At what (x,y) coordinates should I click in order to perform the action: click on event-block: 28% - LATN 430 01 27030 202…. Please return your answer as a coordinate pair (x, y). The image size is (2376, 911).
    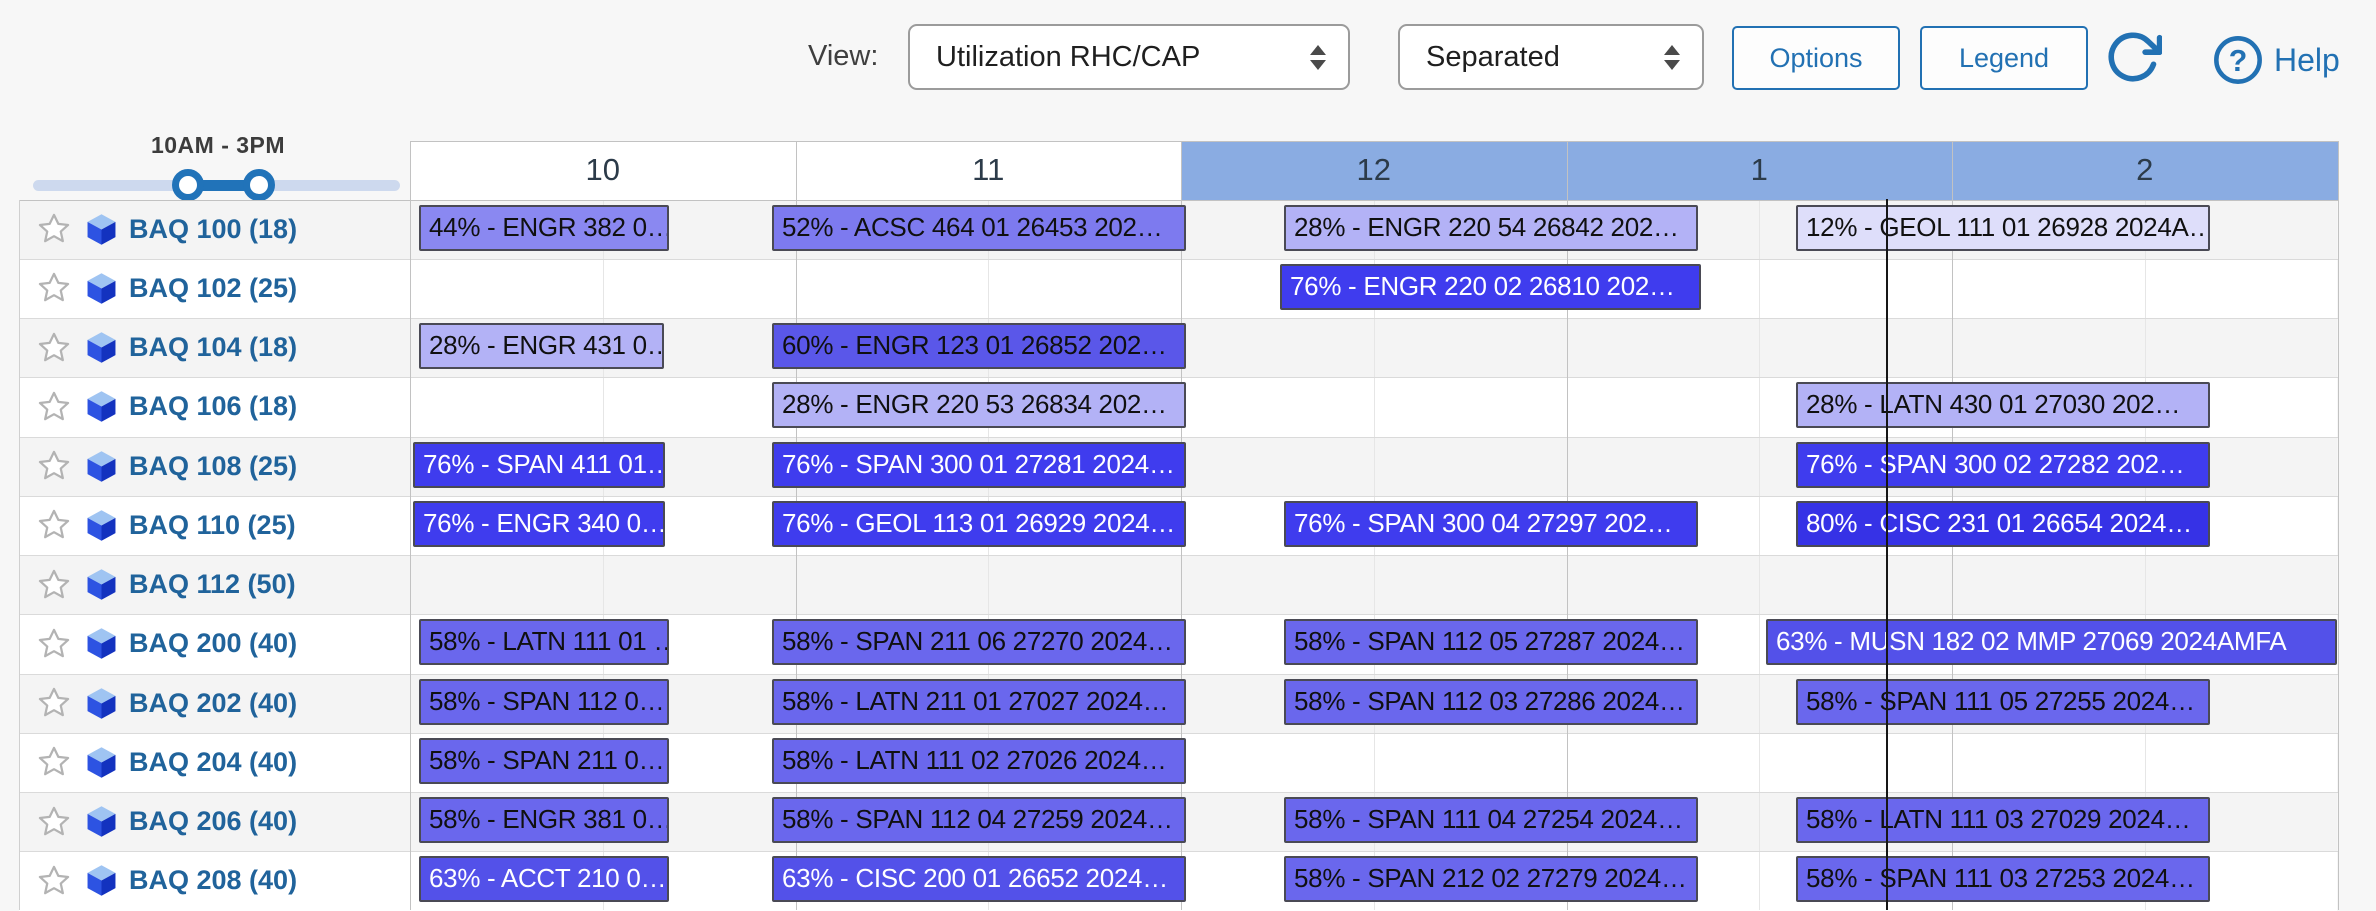
    Looking at the image, I should click on (2003, 405).